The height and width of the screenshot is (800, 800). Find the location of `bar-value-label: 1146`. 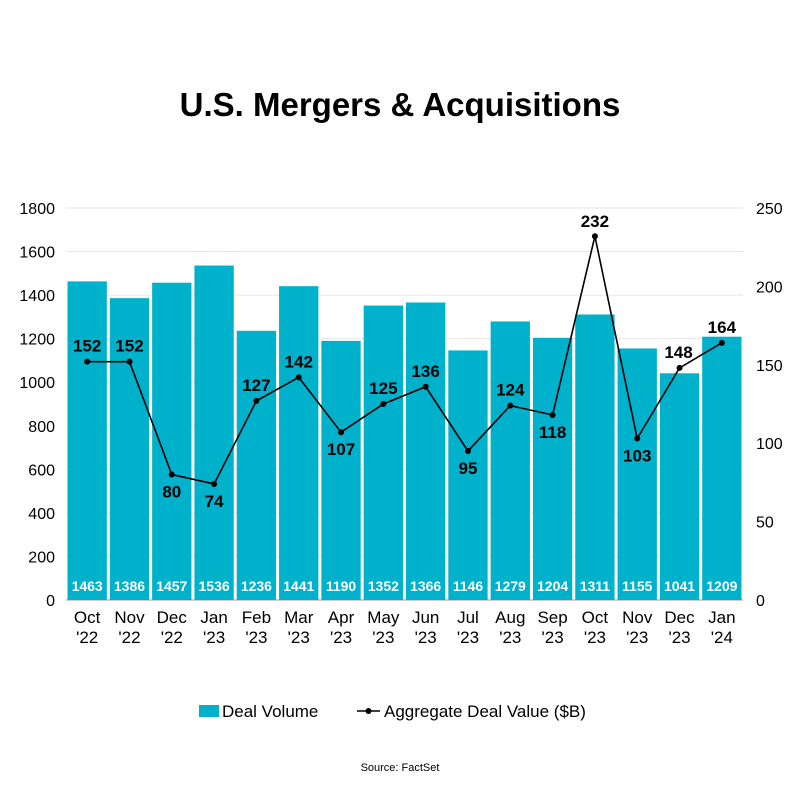

bar-value-label: 1146 is located at coordinates (468, 586).